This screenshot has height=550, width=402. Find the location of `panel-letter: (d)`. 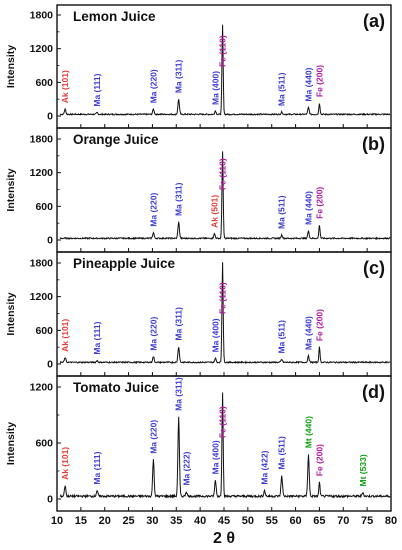

panel-letter: (d) is located at coordinates (373, 392).